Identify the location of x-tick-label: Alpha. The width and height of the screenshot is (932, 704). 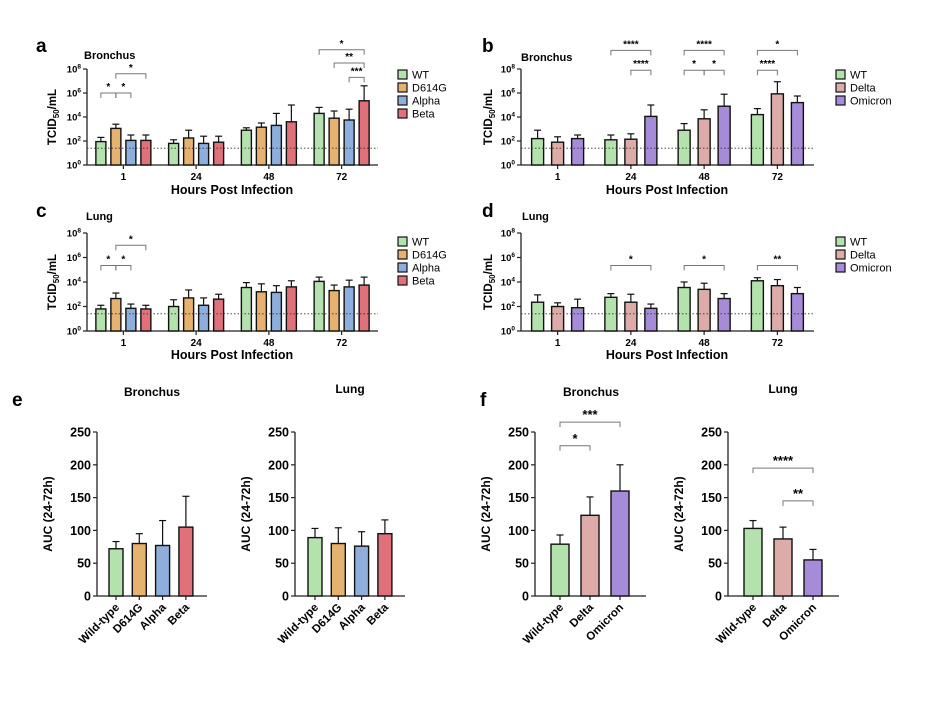
(154, 617).